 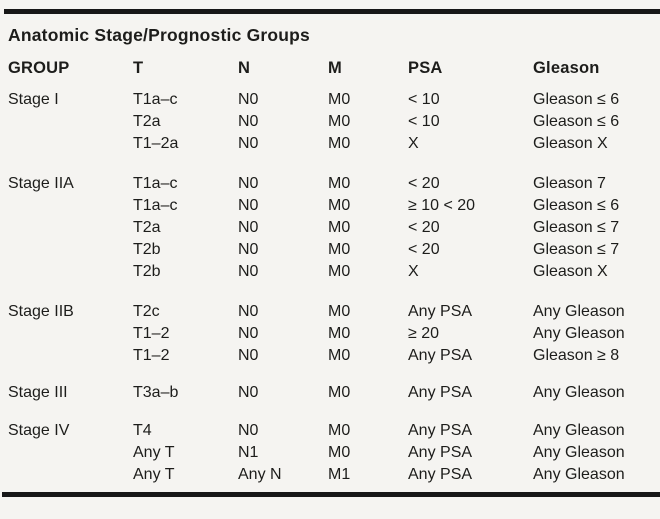 What do you see at coordinates (33, 99) in the screenshot?
I see `cell-group-label: Stage I` at bounding box center [33, 99].